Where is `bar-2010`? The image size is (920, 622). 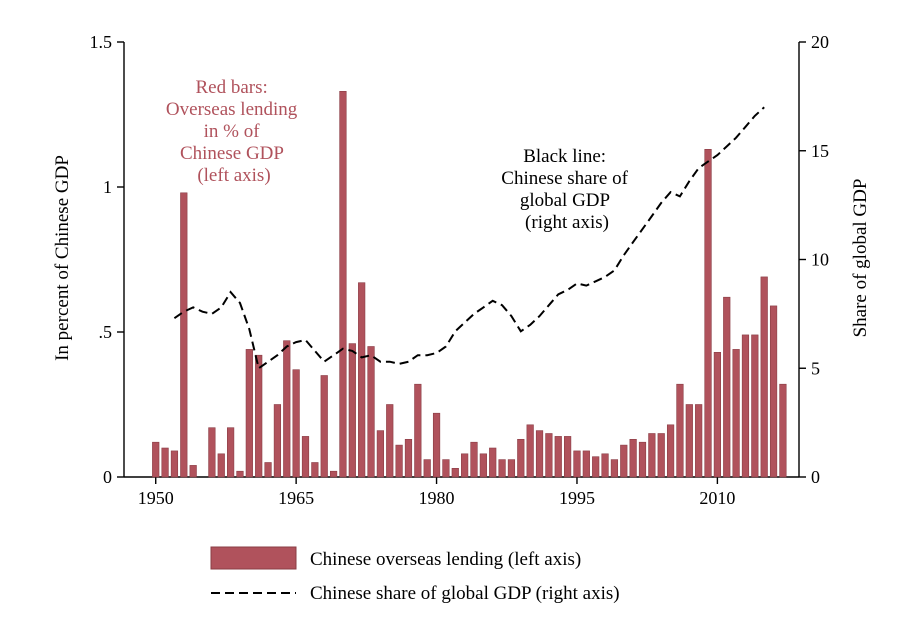 bar-2010 is located at coordinates (717, 414).